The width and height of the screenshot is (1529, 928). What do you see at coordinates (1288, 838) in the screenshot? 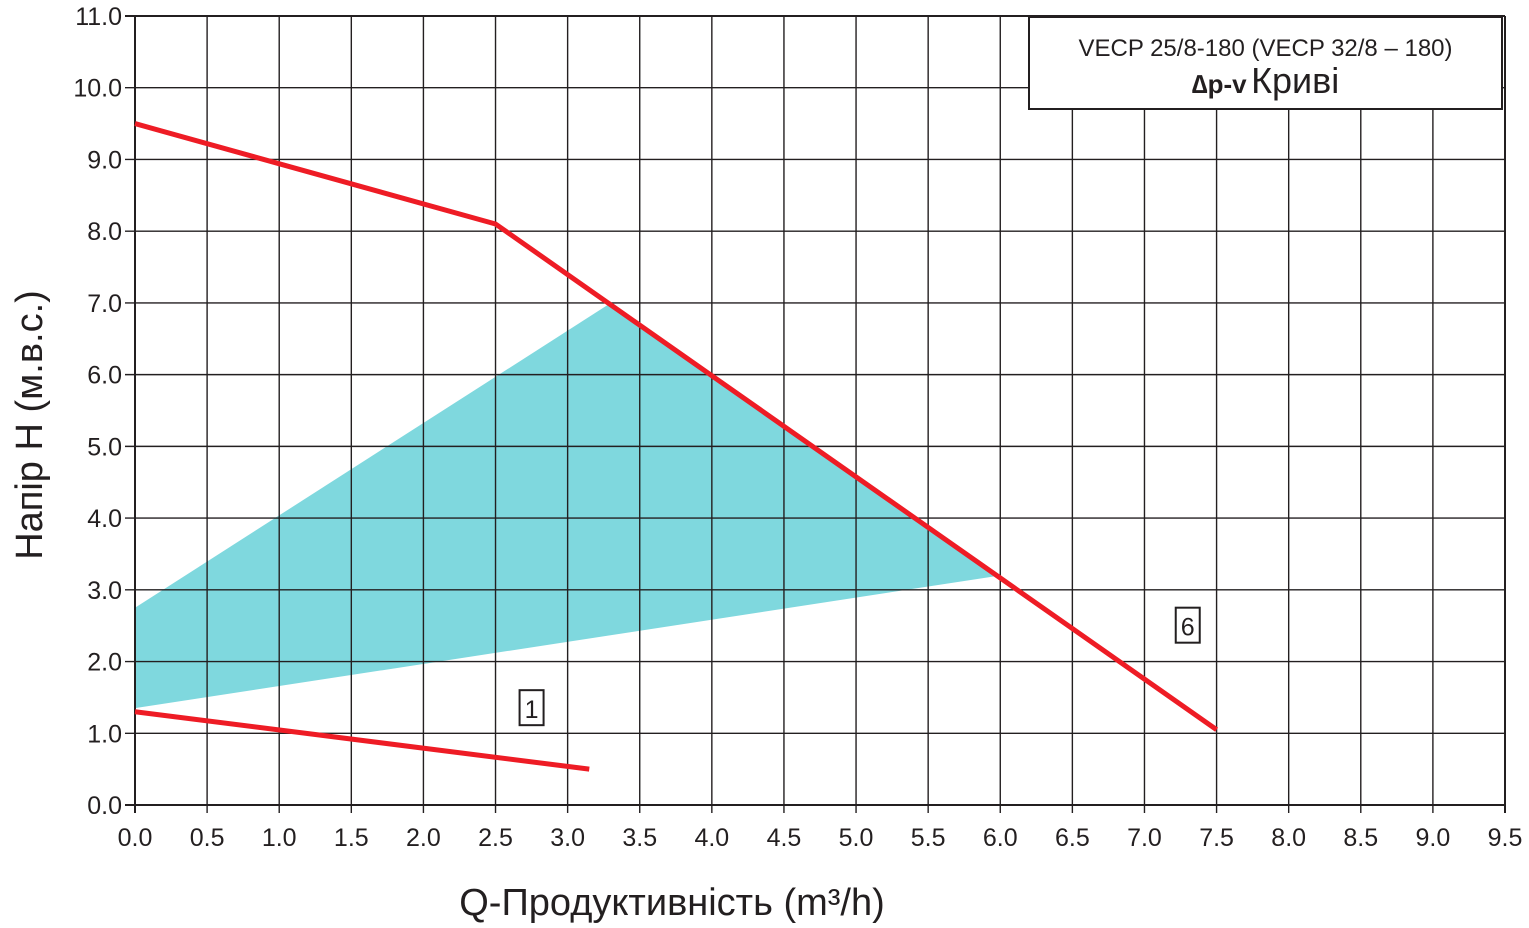
I see `x-tick-label: 8.0` at bounding box center [1288, 838].